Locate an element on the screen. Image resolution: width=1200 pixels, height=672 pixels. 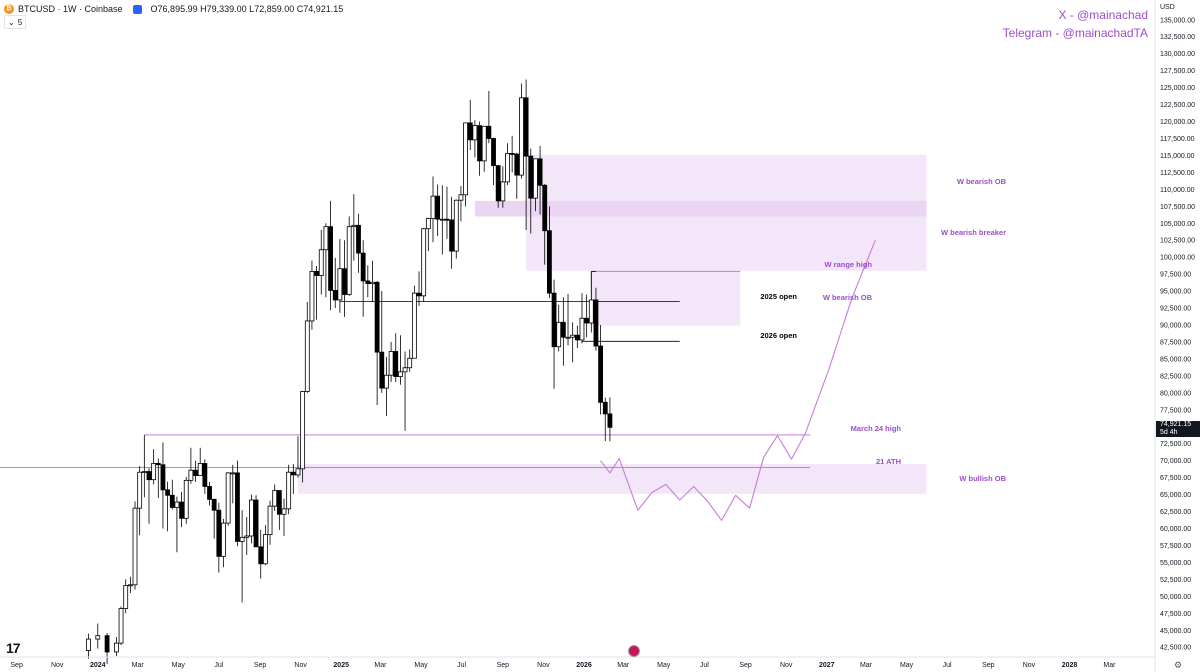
price-tick-label: 90,000.00 is located at coordinates (1175, 326).